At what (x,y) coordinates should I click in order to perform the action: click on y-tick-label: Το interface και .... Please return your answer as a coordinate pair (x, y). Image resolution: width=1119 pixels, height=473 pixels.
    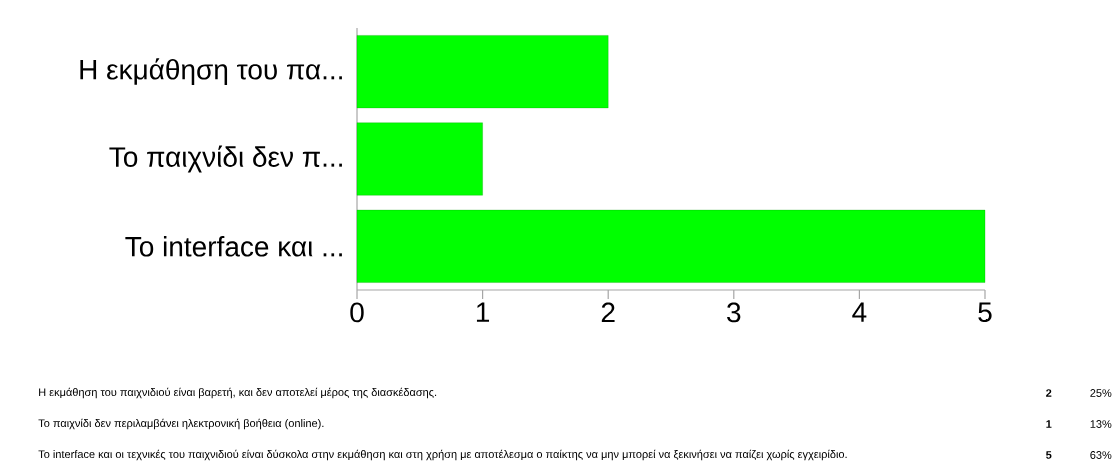
    Looking at the image, I should click on (233, 246).